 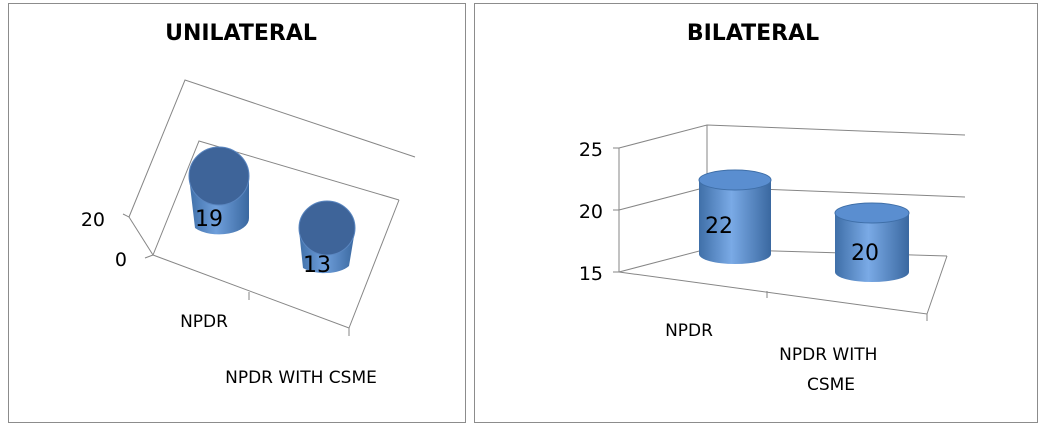 I want to click on side-wall-edge, so click(x=141, y=236).